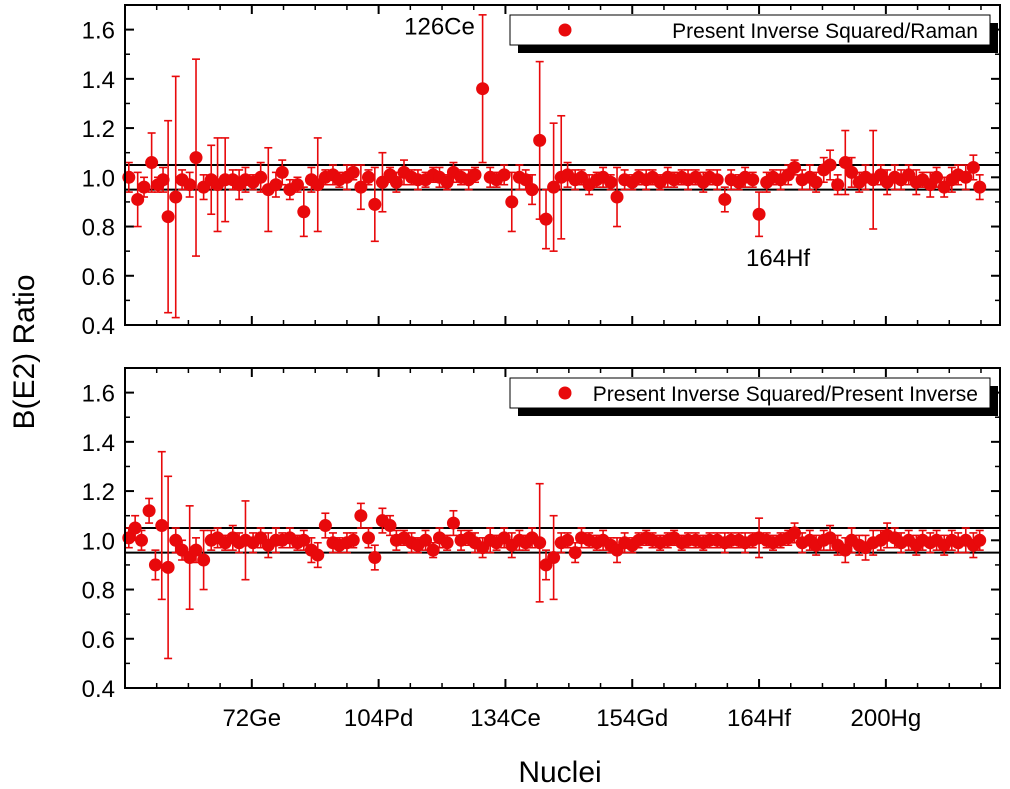 Image resolution: width=1010 pixels, height=789 pixels. I want to click on legend-box, so click(750, 30).